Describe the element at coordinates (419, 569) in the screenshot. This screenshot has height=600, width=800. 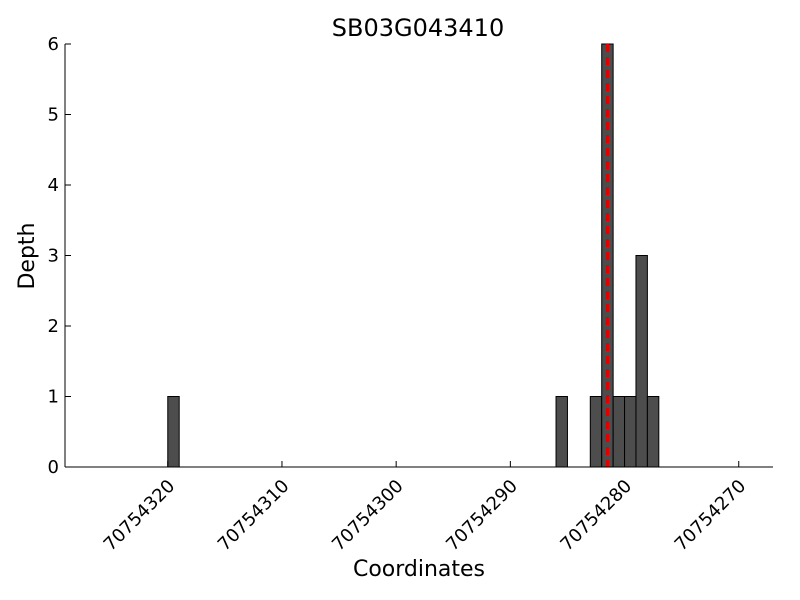
I see `x-axis-label: Coordinates` at that location.